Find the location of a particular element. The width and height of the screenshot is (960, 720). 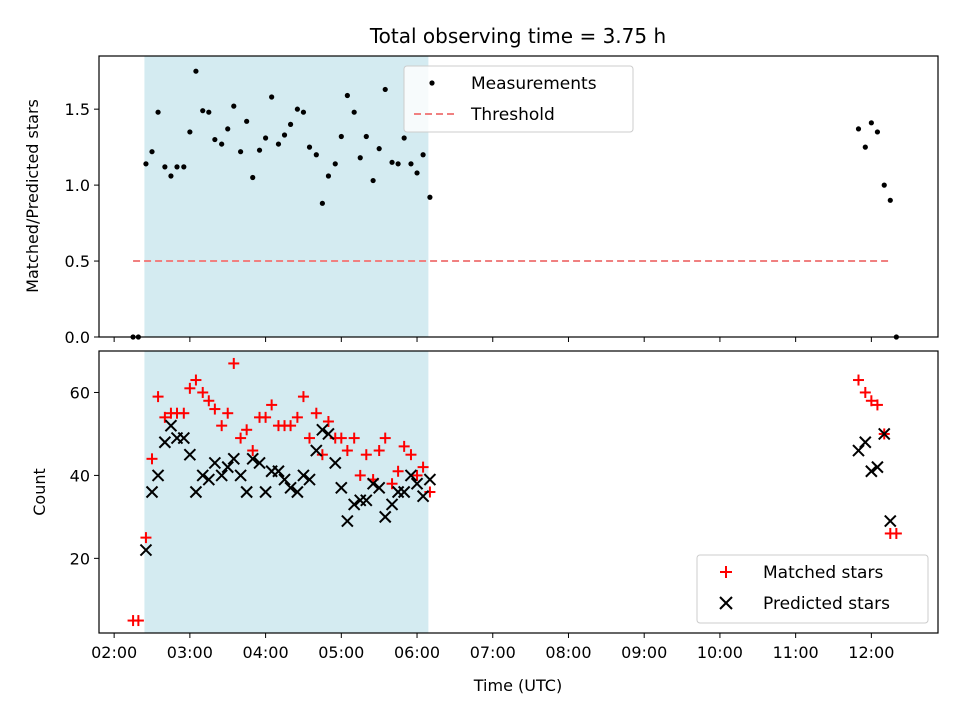

x-tick-label: 05:00 is located at coordinates (341, 652).